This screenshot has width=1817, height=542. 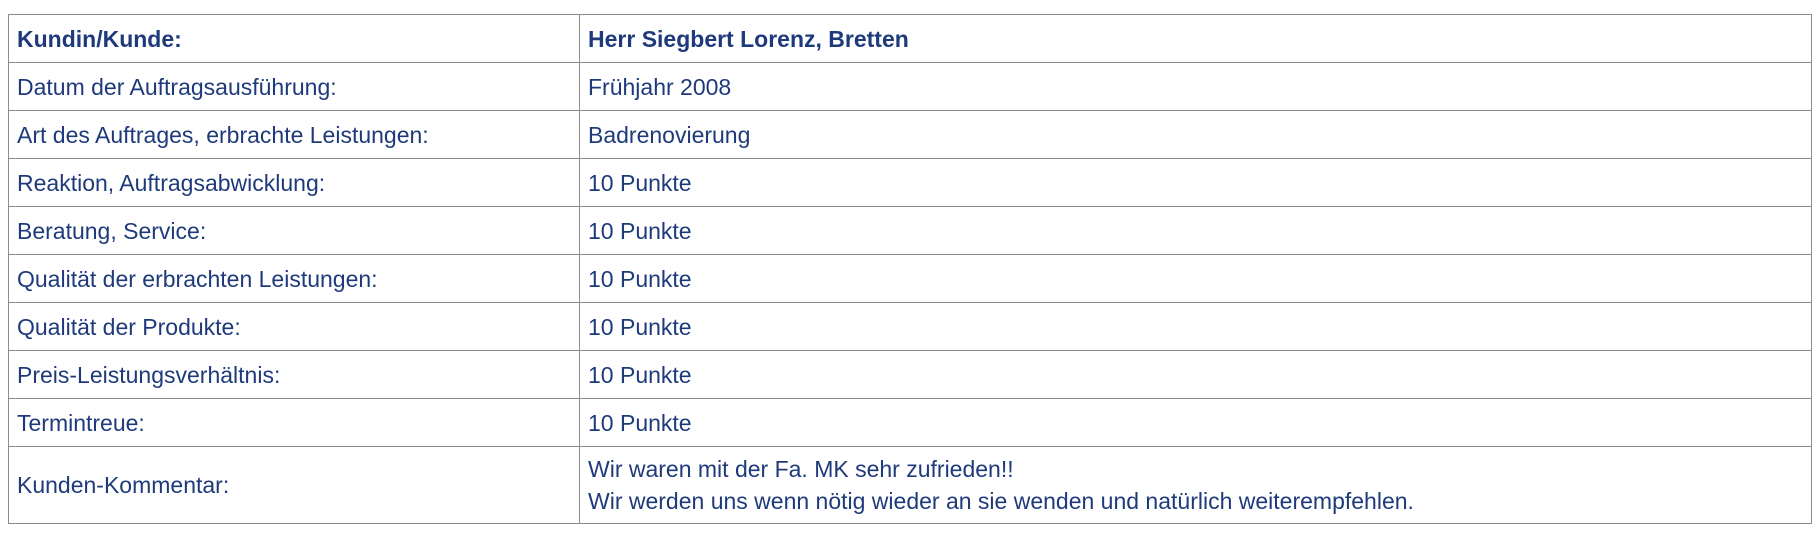 I want to click on table-row: Beratung, Service: 10 Punkte, so click(x=910, y=230).